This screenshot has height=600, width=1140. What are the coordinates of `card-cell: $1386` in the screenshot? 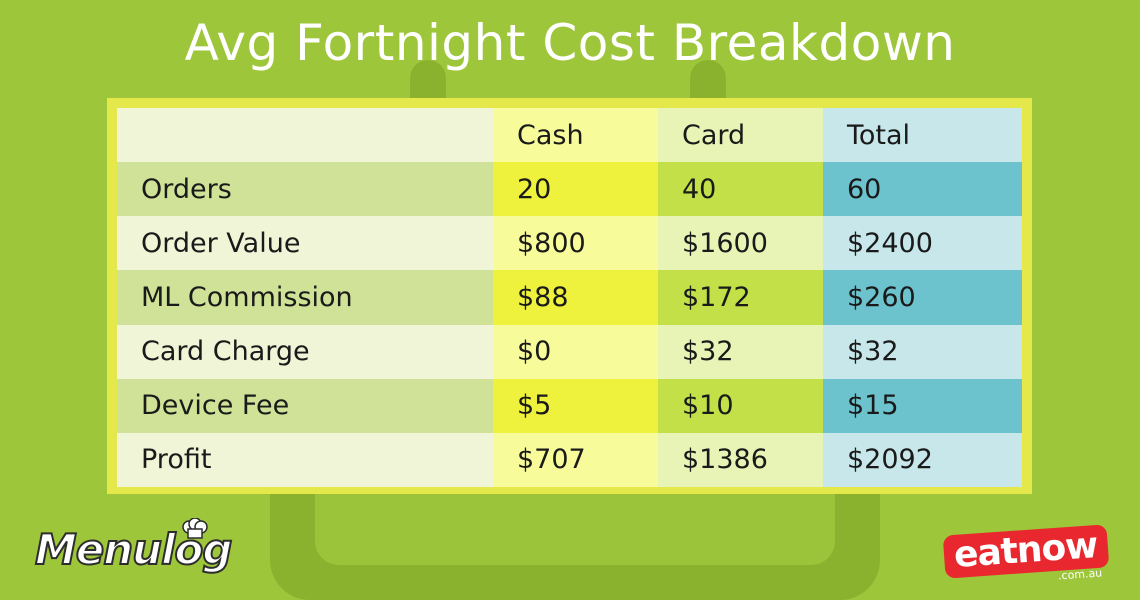 It's located at (740, 459).